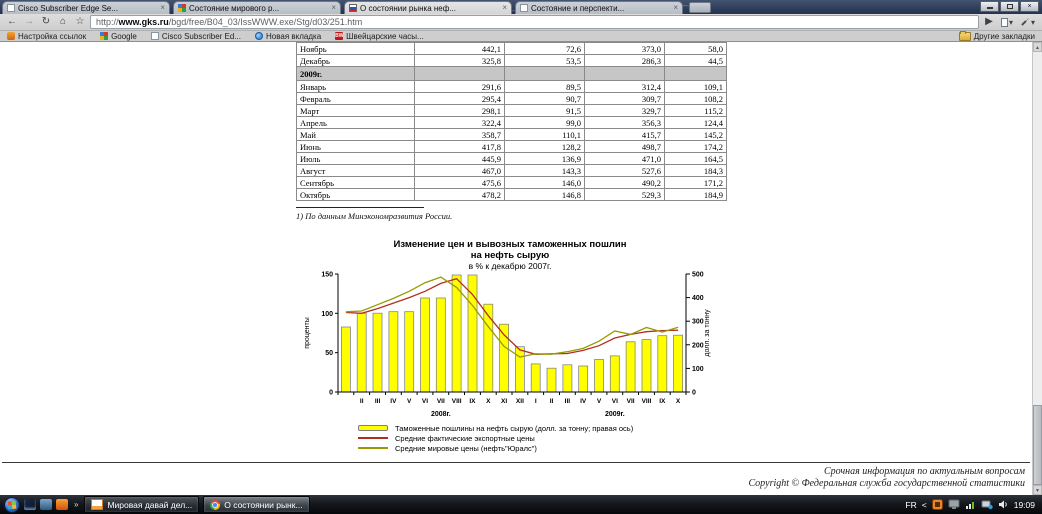 The height and width of the screenshot is (514, 1042). Describe the element at coordinates (46, 36) in the screenshot. I see `bookmark-link-settings: Настройка ссылок` at that location.